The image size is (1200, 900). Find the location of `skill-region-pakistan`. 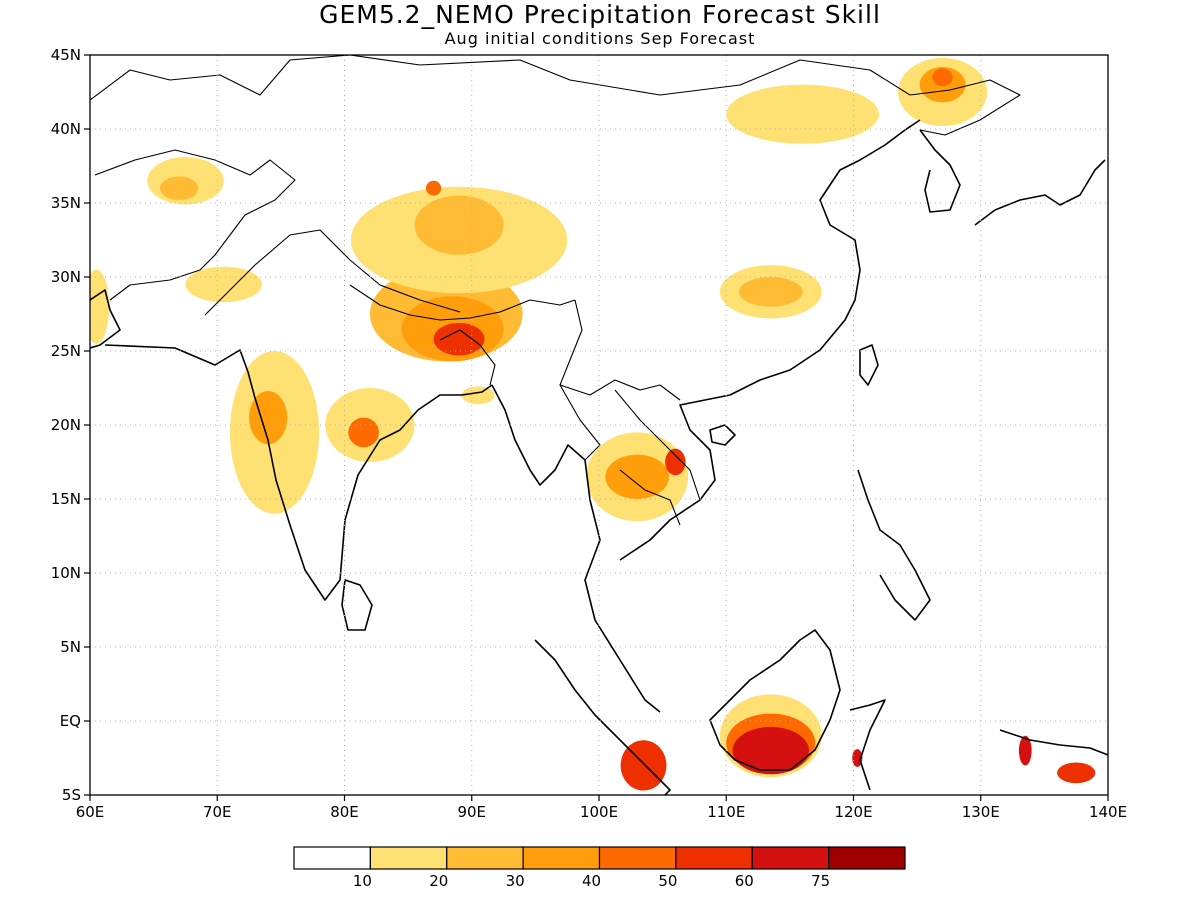

skill-region-pakistan is located at coordinates (223, 284).